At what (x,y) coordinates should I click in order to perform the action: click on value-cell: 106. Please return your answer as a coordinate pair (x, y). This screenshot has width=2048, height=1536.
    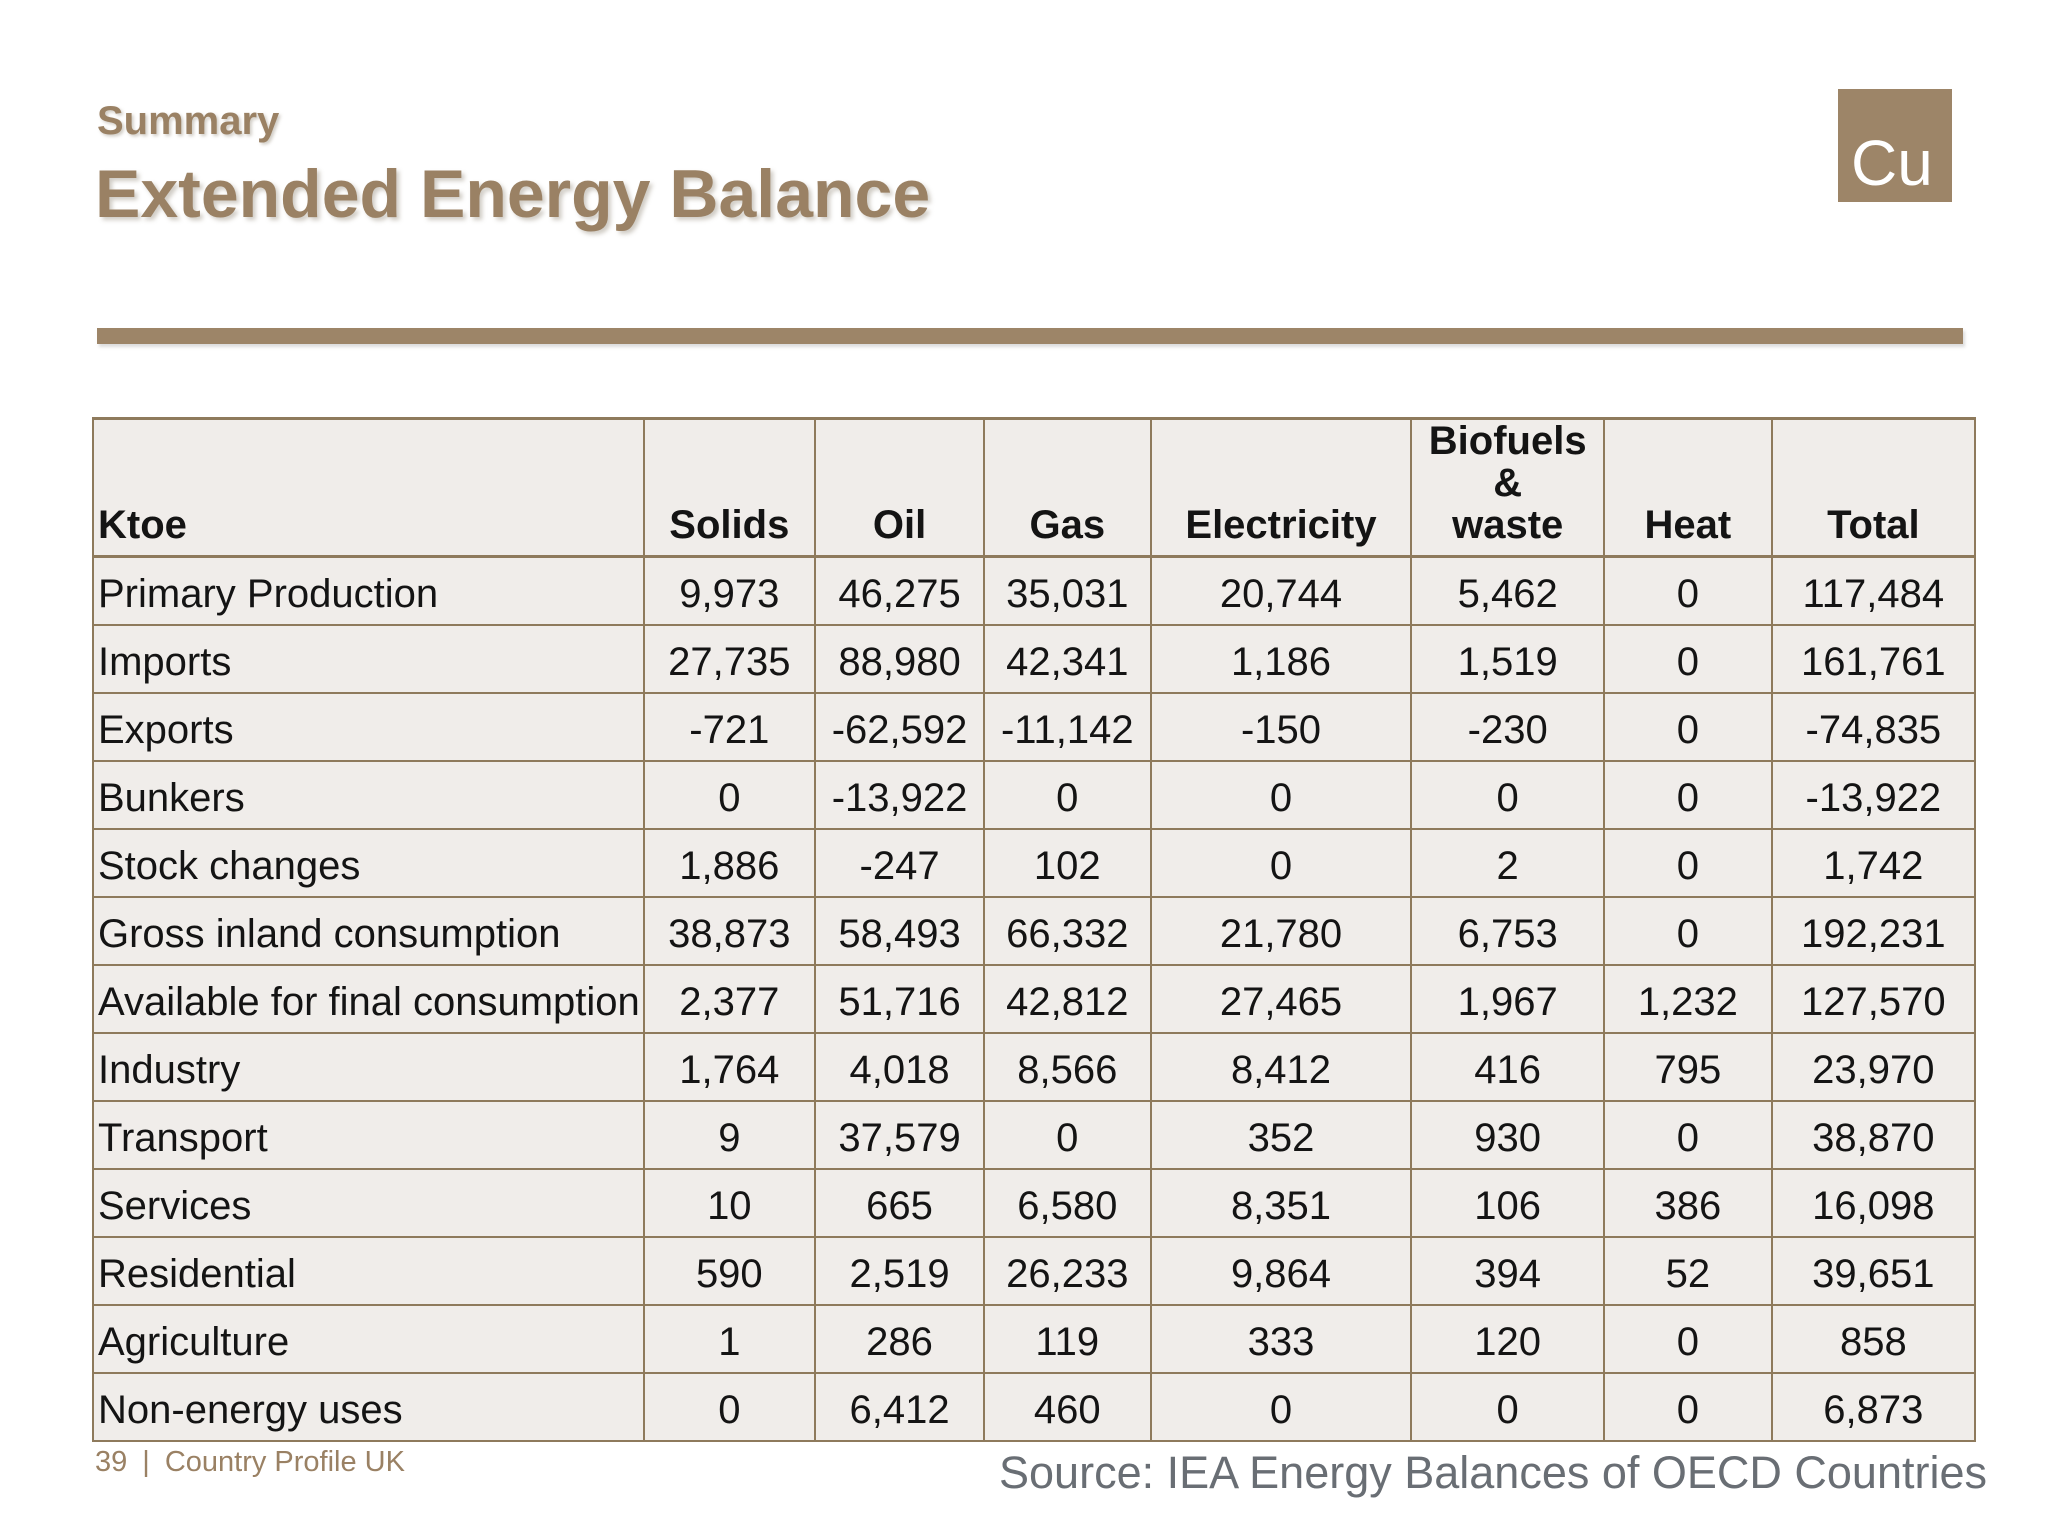
    Looking at the image, I should click on (1508, 1202).